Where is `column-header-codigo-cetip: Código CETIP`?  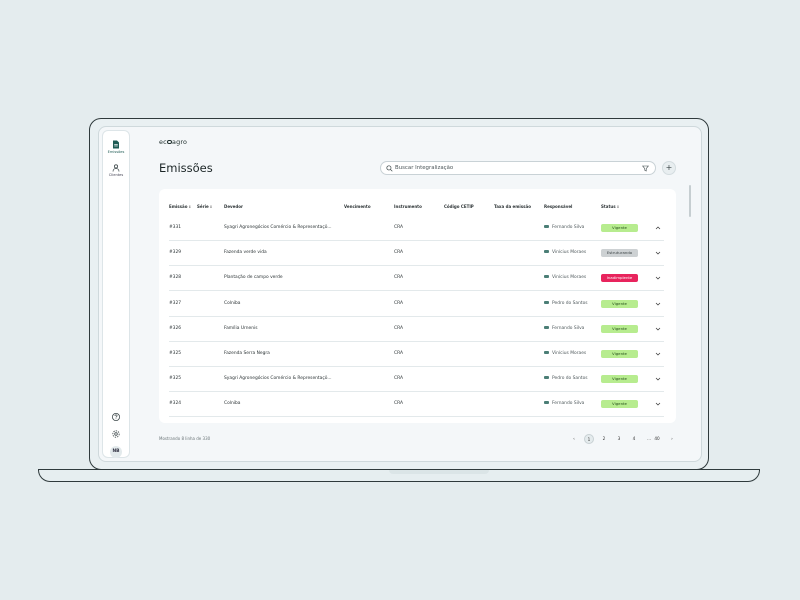
column-header-codigo-cetip: Código CETIP is located at coordinates (459, 206).